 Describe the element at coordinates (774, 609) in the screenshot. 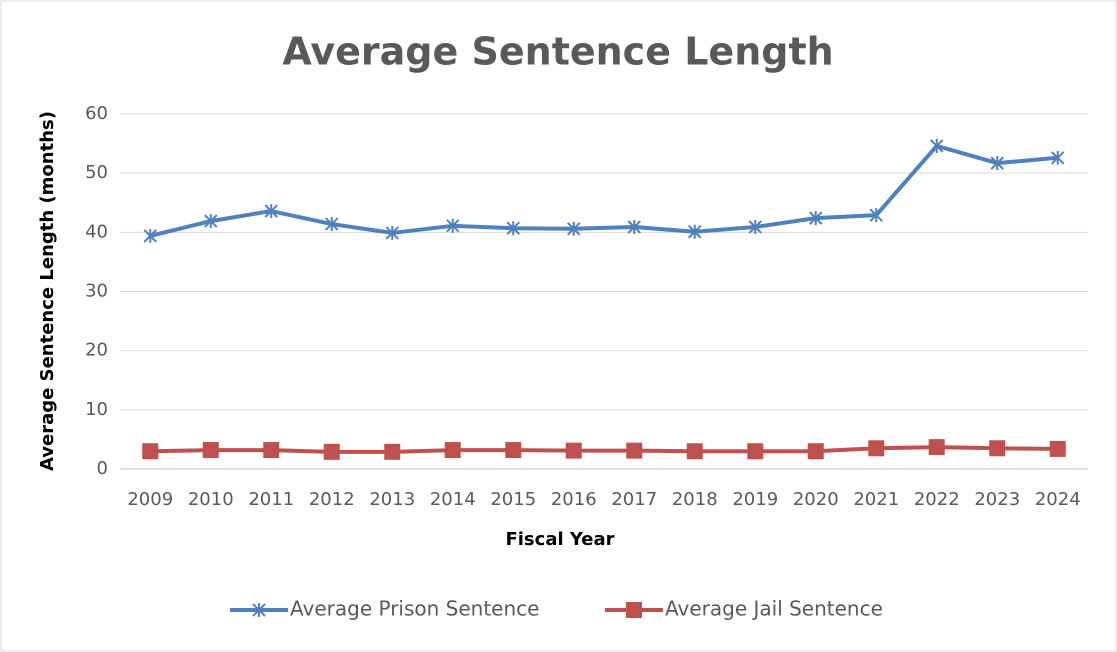

I see `legend-label: Average Jail Sentence` at that location.